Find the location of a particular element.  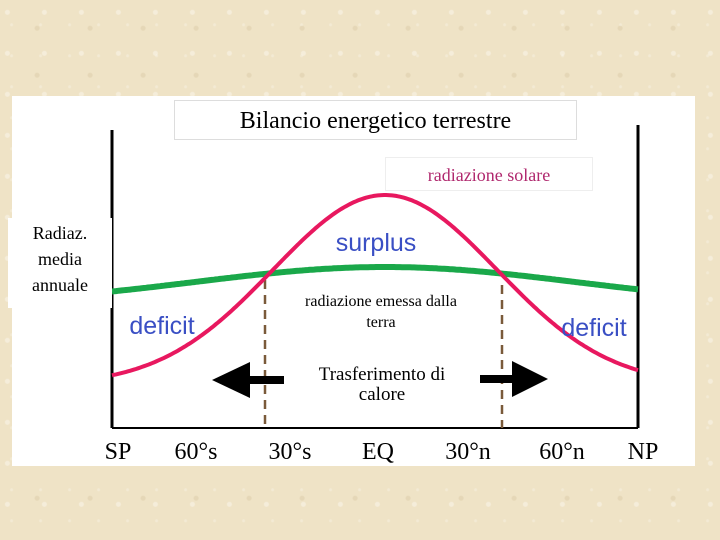

emitted-radiation-label-line: radiazione emessa dalla is located at coordinates (381, 301).